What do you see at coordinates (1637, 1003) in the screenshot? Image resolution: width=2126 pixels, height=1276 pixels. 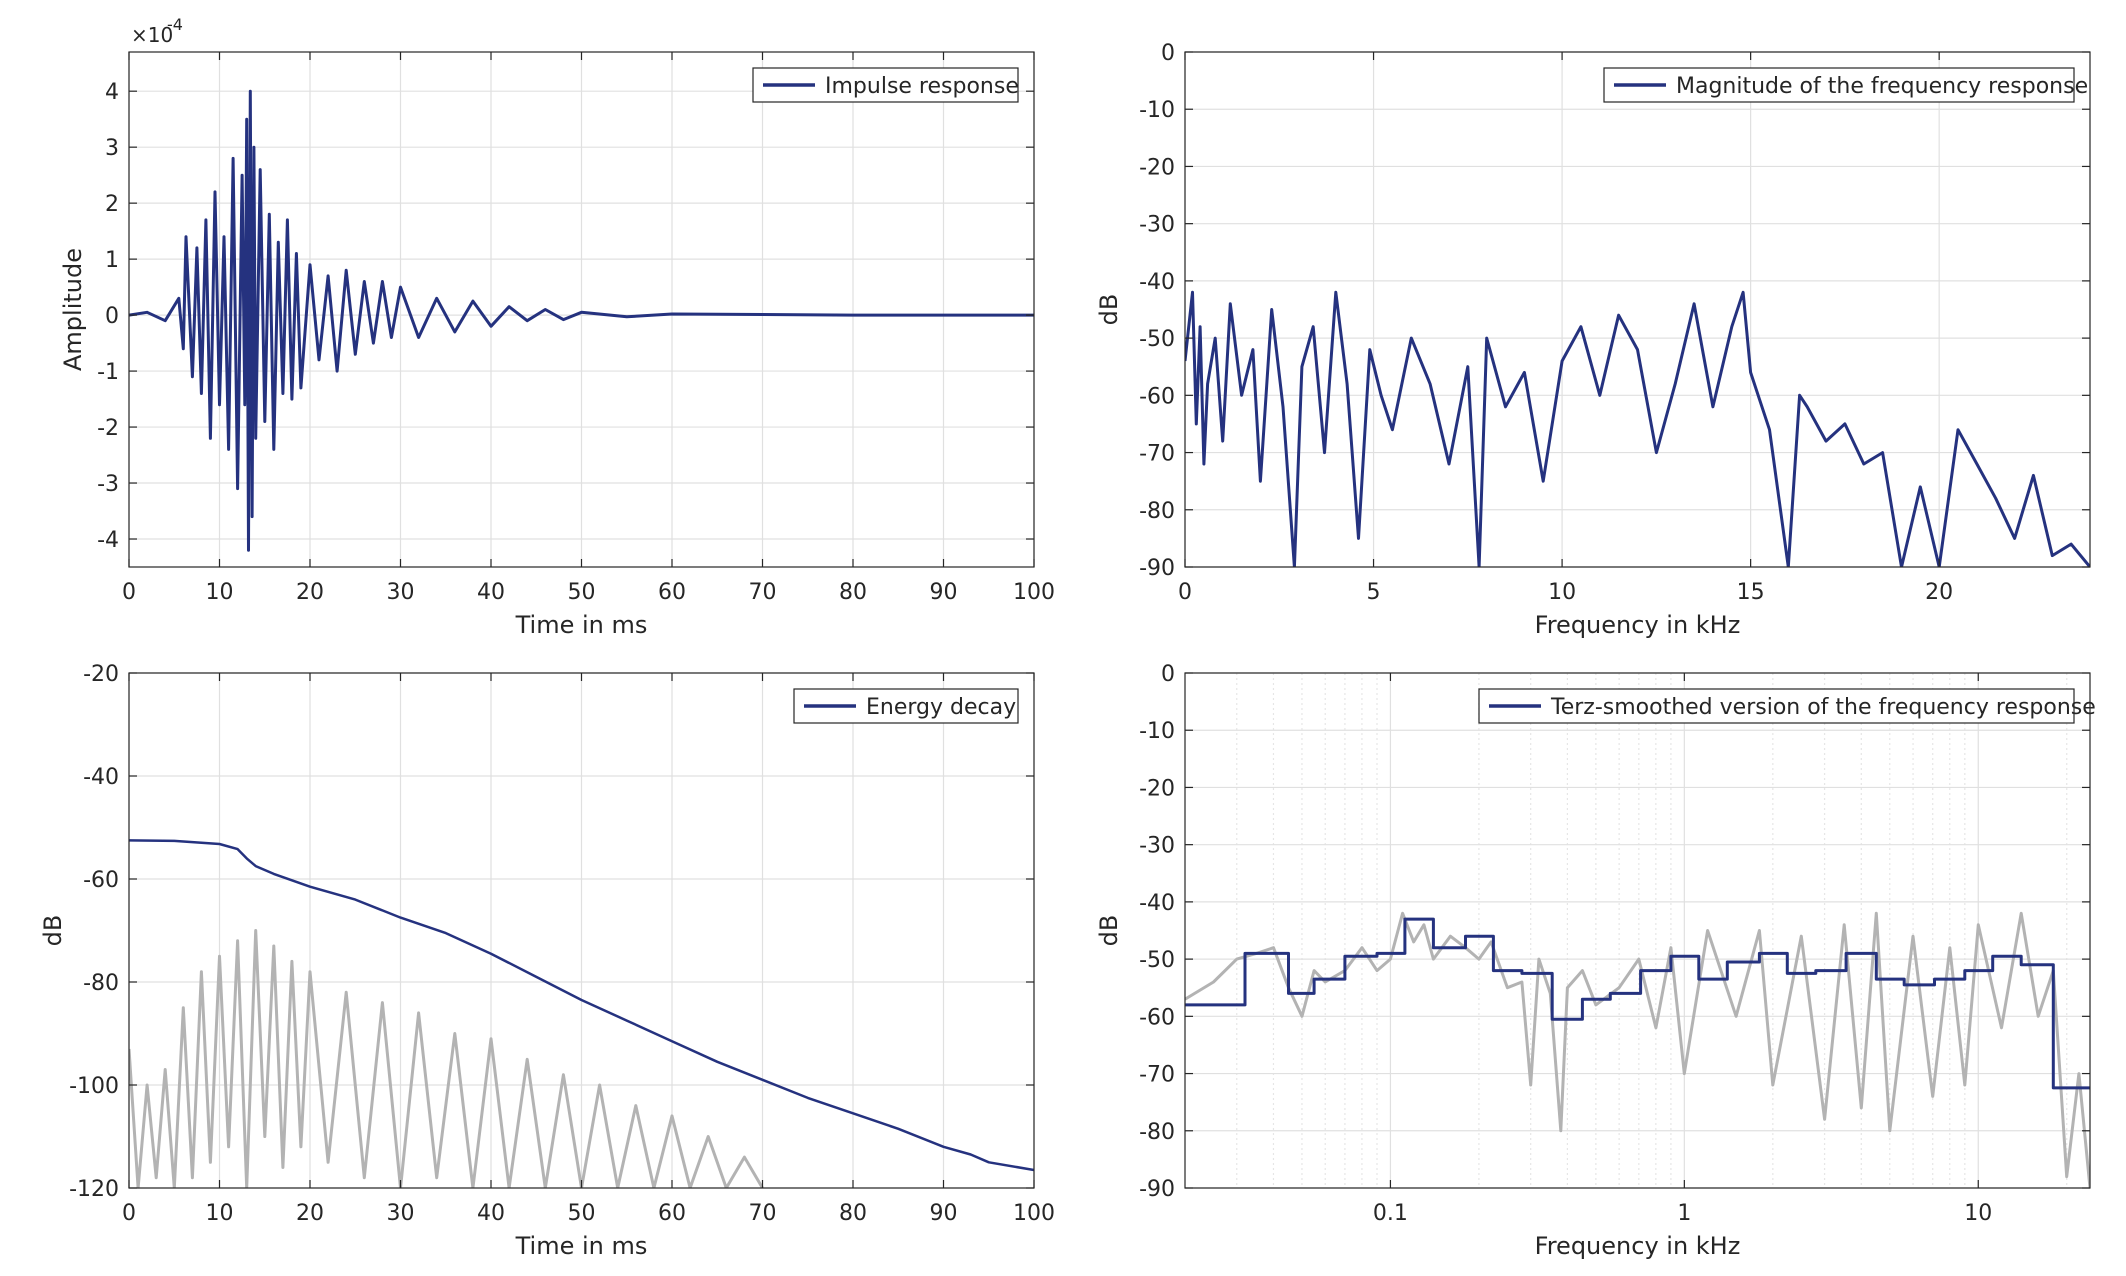 I see `terz-series-line` at bounding box center [1637, 1003].